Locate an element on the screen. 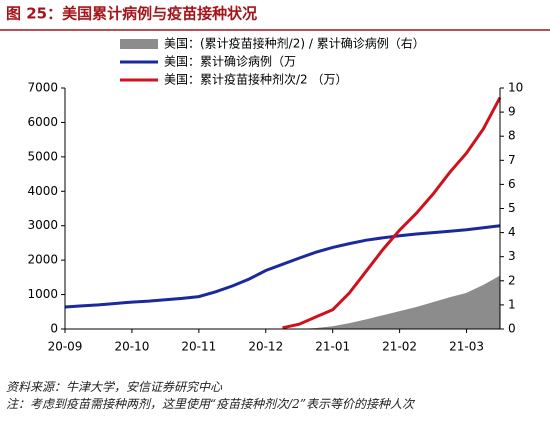 This screenshot has height=444, width=550. y-tick-label: 2000 is located at coordinates (42, 260).